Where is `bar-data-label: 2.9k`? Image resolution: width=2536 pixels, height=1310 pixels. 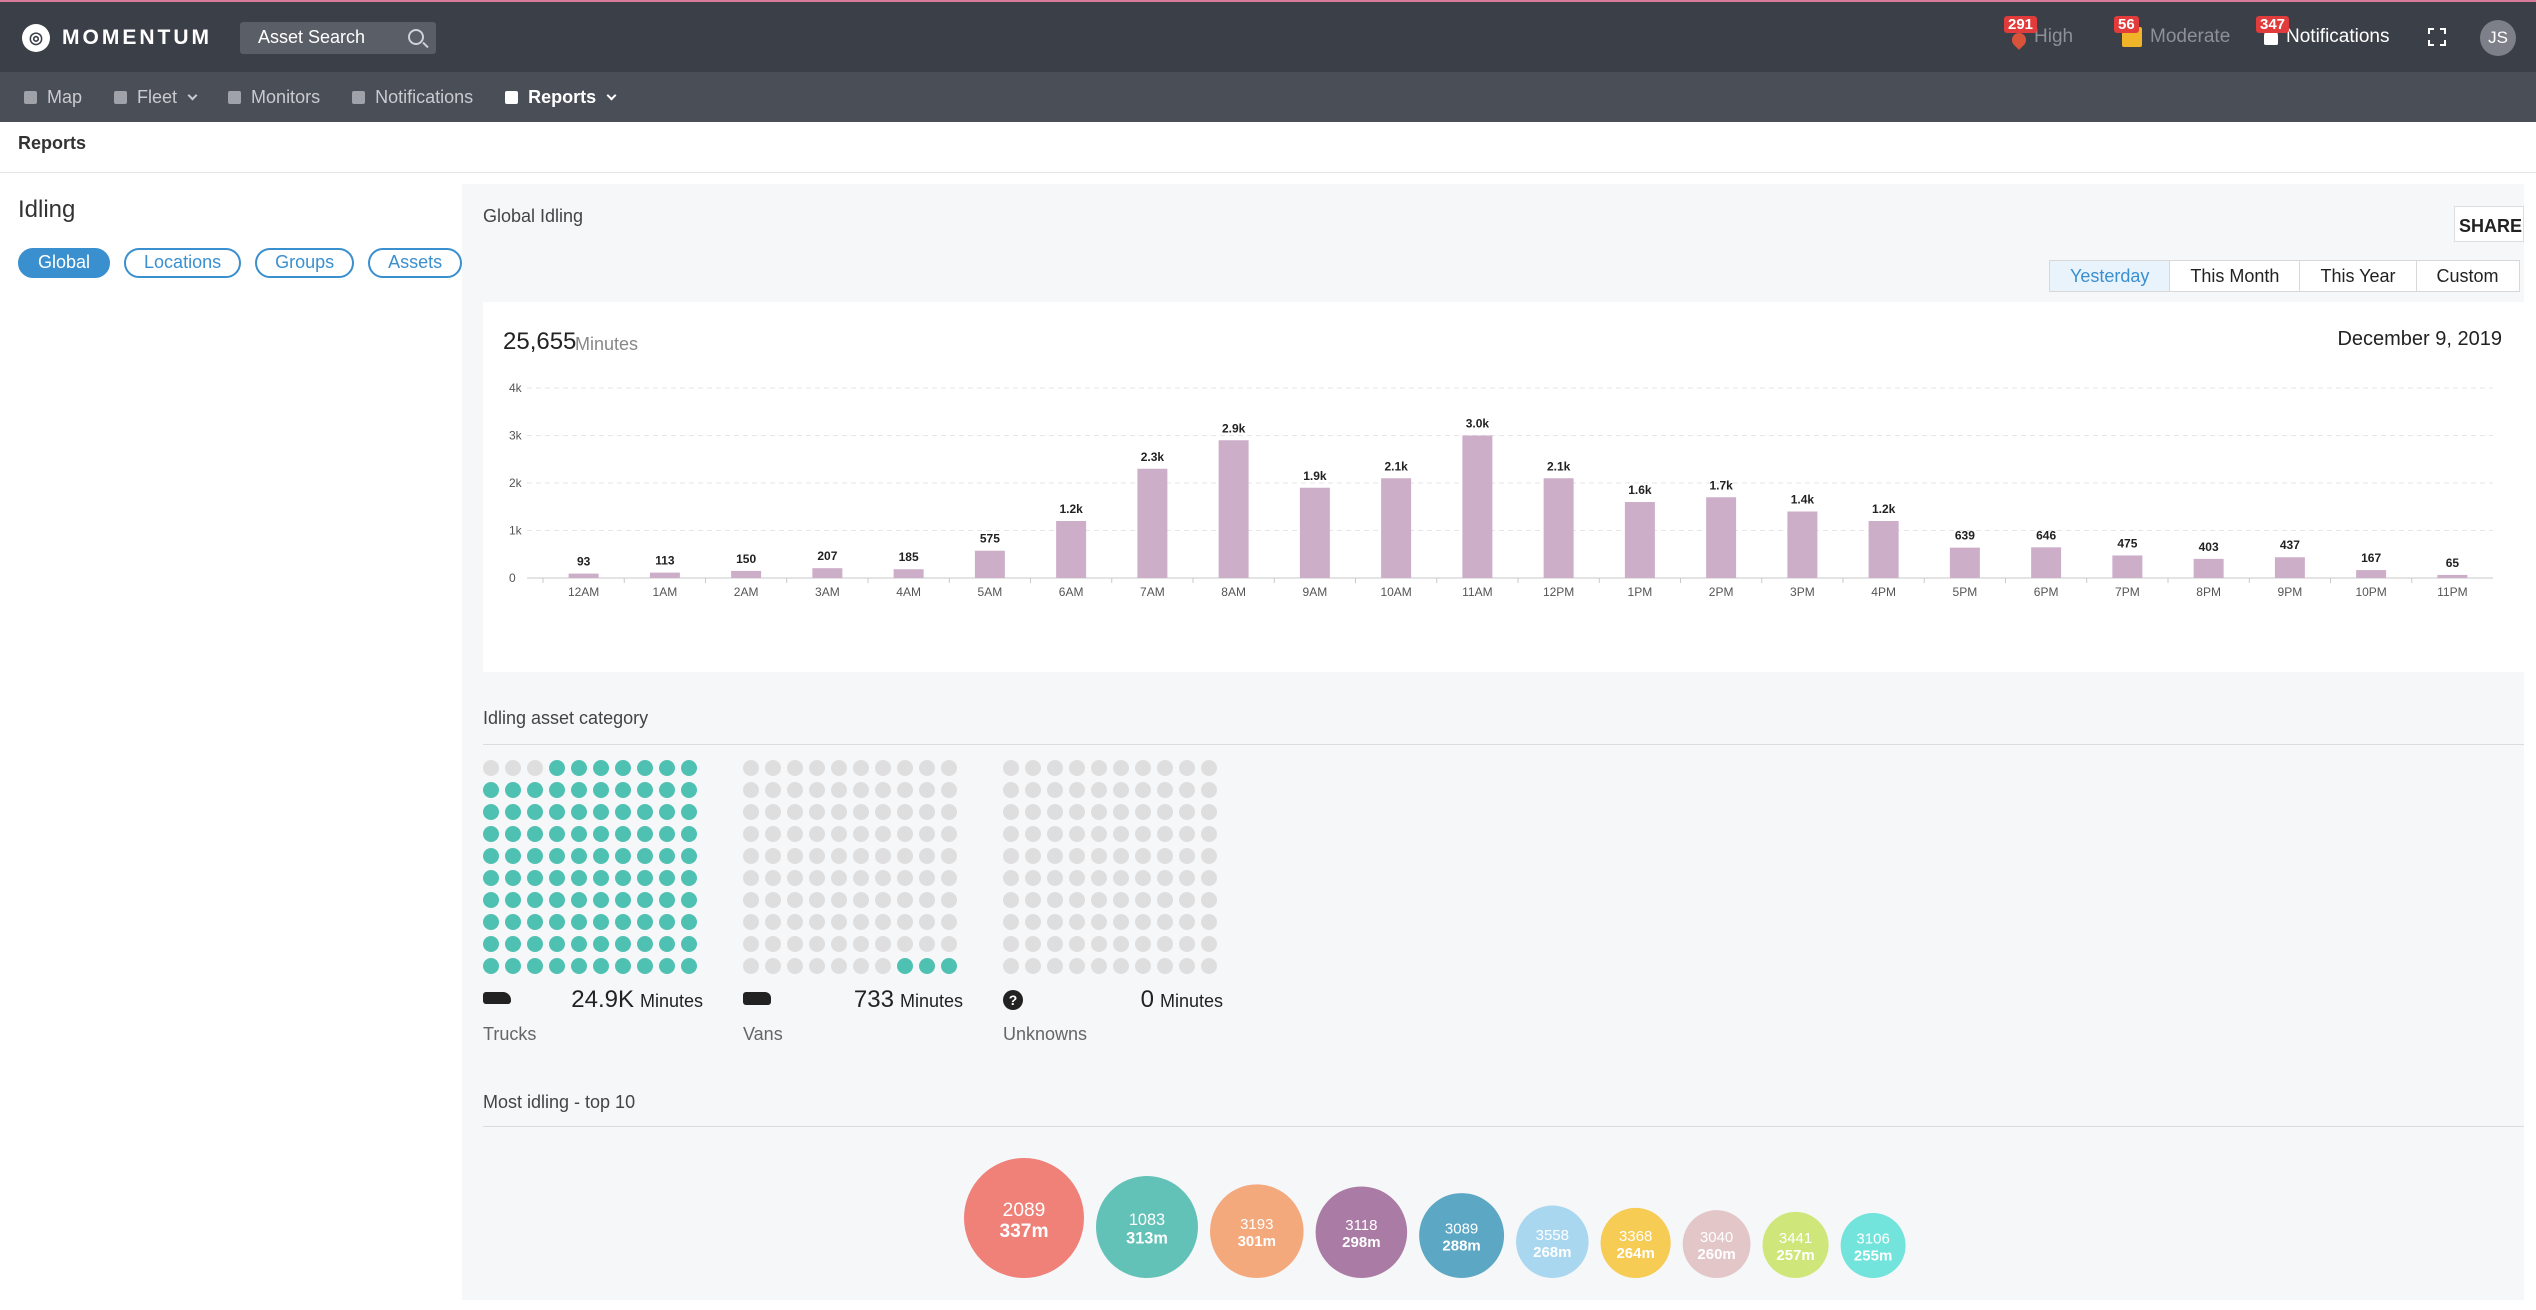
bar-data-label: 2.9k is located at coordinates (1234, 428).